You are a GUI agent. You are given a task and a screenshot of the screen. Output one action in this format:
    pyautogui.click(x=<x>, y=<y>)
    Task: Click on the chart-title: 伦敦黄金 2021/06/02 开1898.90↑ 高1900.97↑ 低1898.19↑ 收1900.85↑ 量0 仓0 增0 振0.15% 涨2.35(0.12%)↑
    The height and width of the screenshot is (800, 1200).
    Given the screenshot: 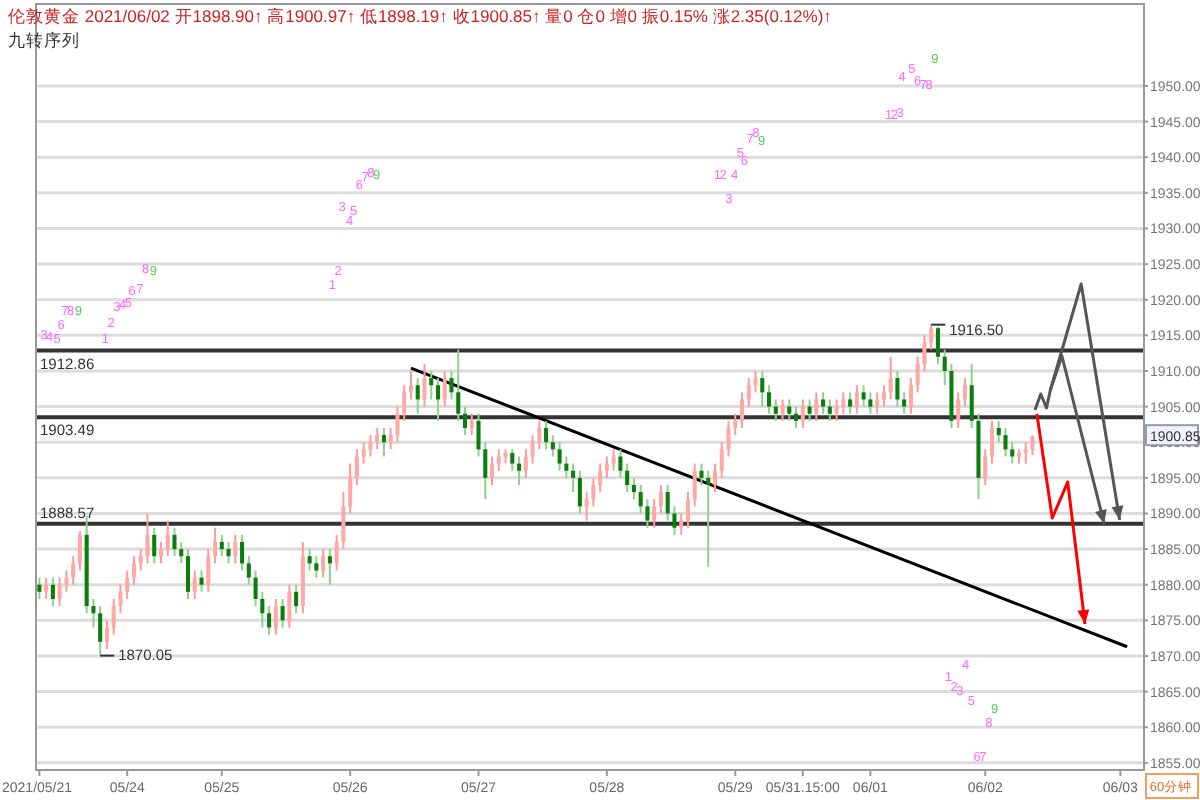 What is the action you would take?
    pyautogui.click(x=420, y=16)
    